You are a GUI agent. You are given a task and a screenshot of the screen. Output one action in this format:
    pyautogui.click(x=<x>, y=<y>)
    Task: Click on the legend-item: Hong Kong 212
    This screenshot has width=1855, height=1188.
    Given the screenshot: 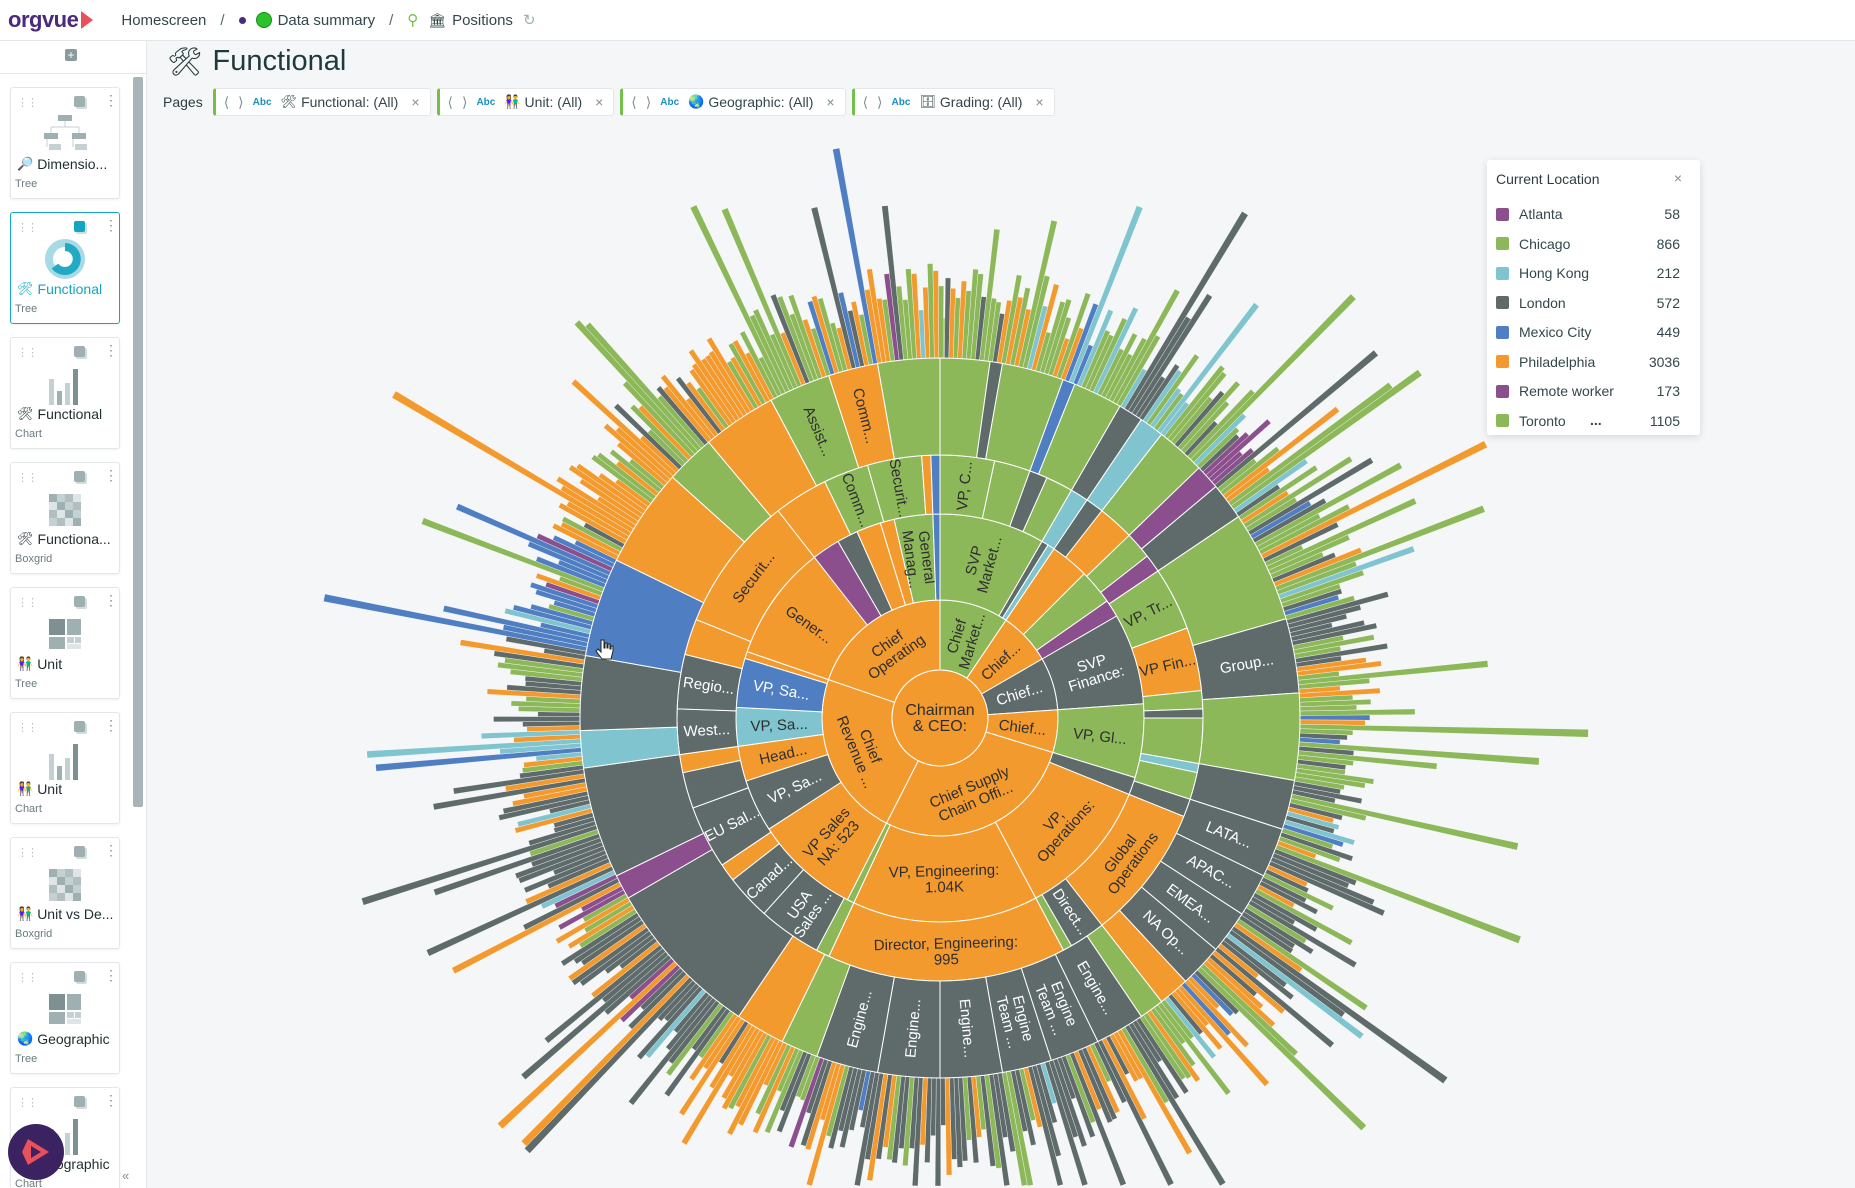 What is the action you would take?
    pyautogui.click(x=1588, y=273)
    